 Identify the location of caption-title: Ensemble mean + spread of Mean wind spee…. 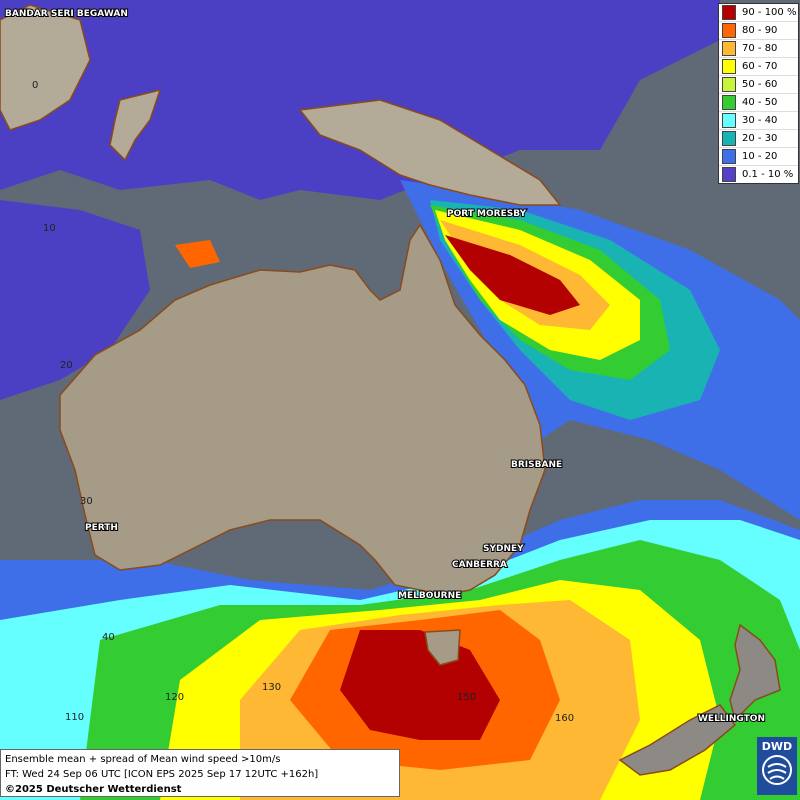
(143, 759).